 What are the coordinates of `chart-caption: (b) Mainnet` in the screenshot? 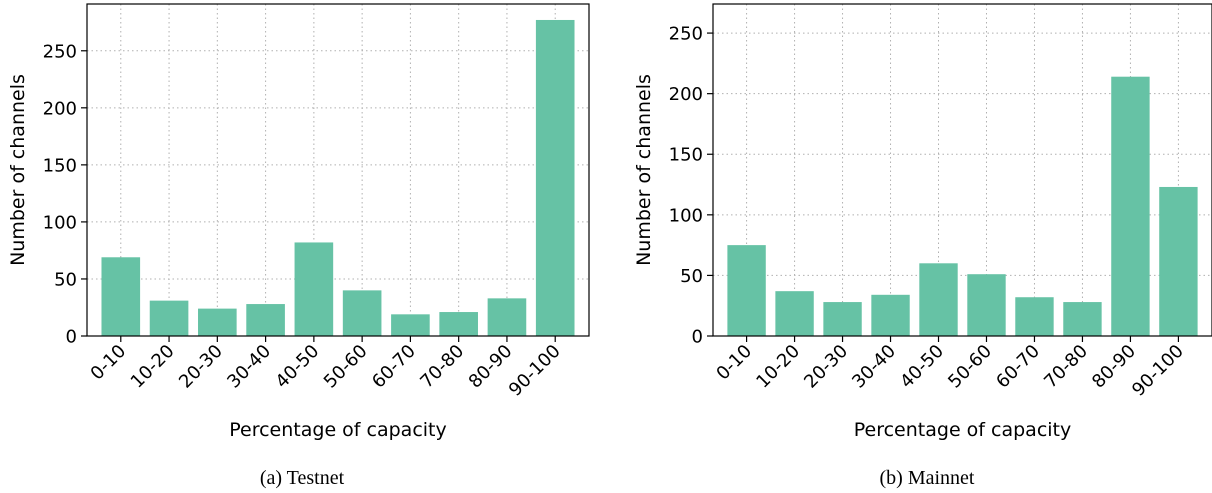 It's located at (927, 478).